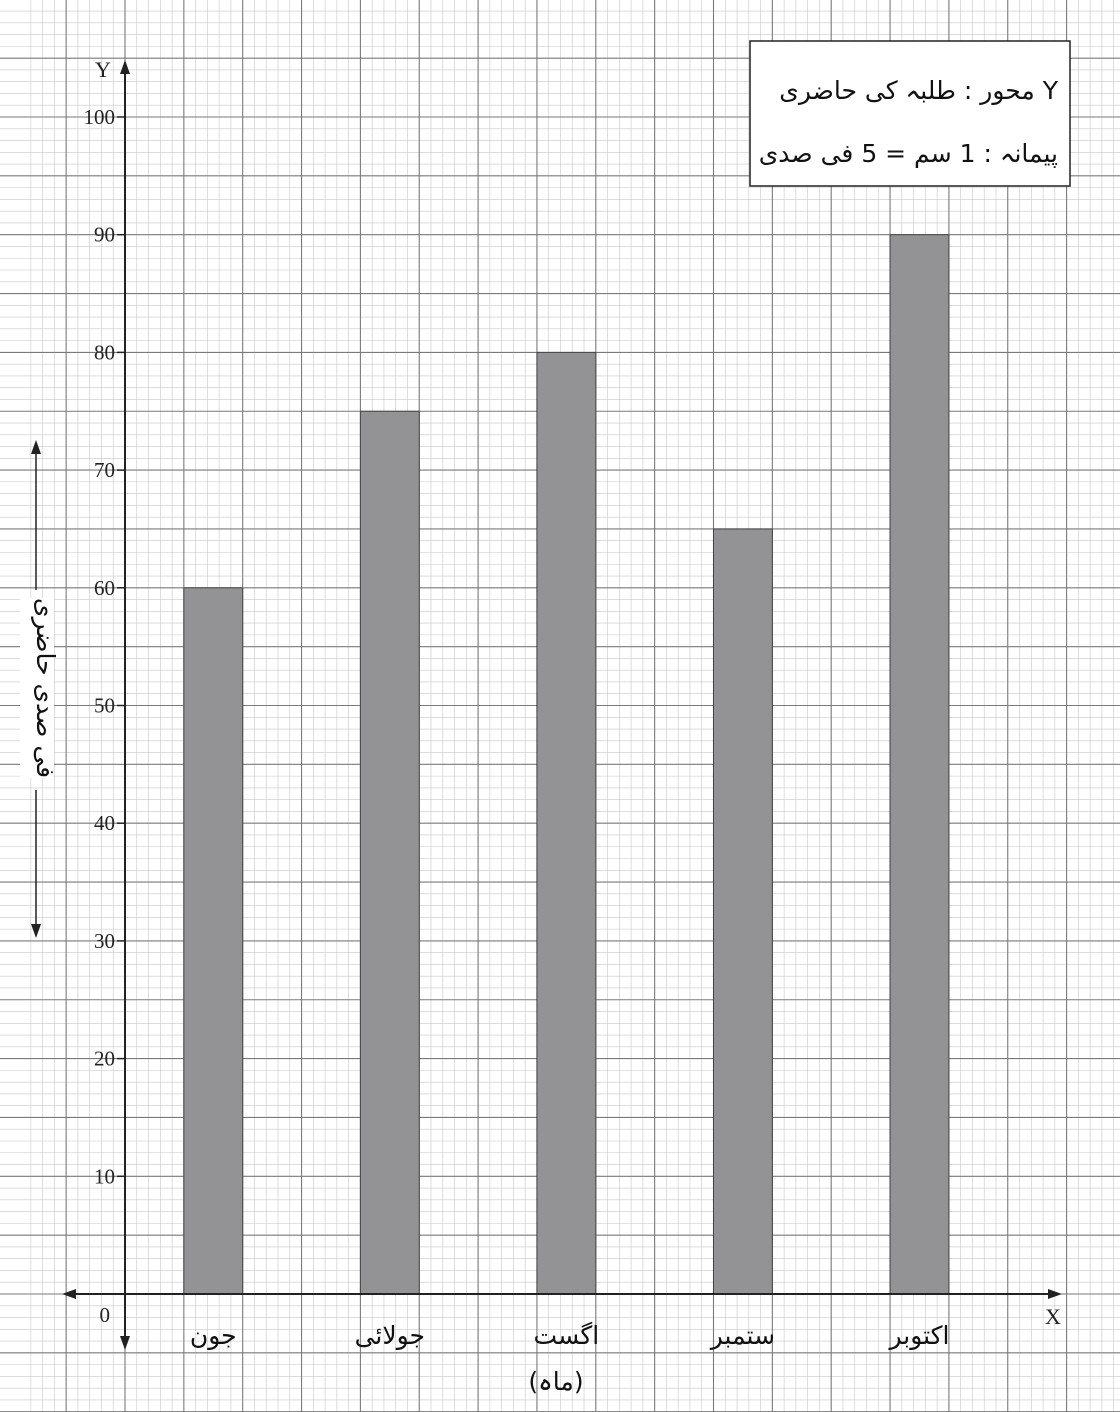 This screenshot has width=1120, height=1412. Describe the element at coordinates (213, 1335) in the screenshot. I see `x-tick-label-1: جون` at that location.